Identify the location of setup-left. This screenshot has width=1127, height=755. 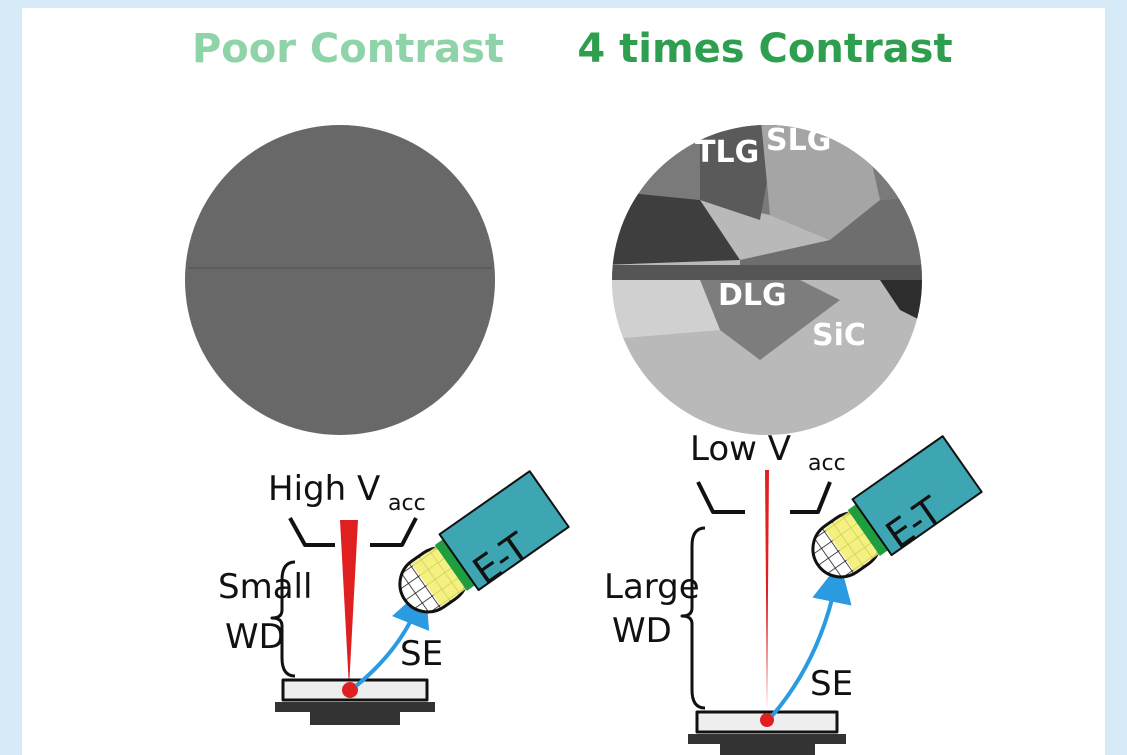
(420, 597).